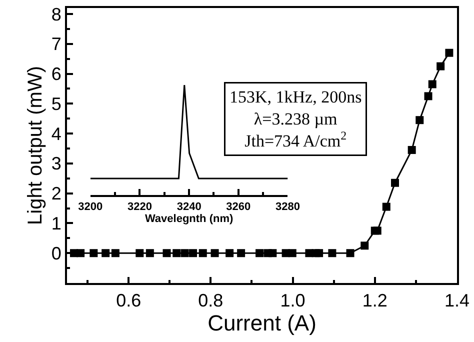  What do you see at coordinates (189, 207) in the screenshot?
I see `x-tick-label: 3240` at bounding box center [189, 207].